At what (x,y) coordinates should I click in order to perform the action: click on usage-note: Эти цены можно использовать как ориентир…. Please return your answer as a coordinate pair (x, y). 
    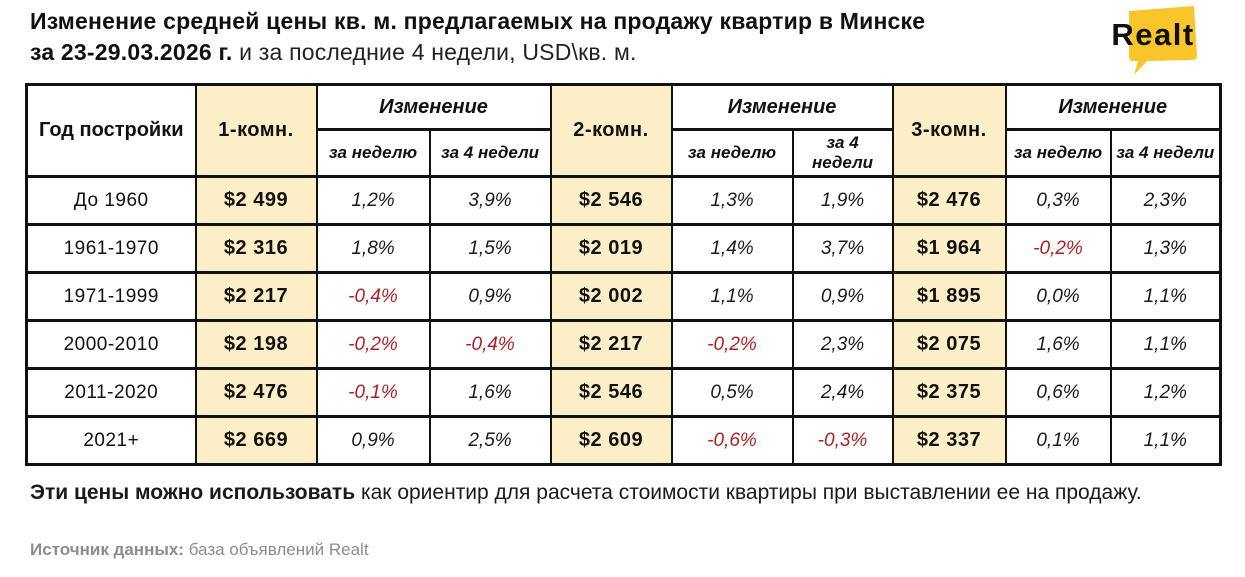
    Looking at the image, I should click on (620, 492).